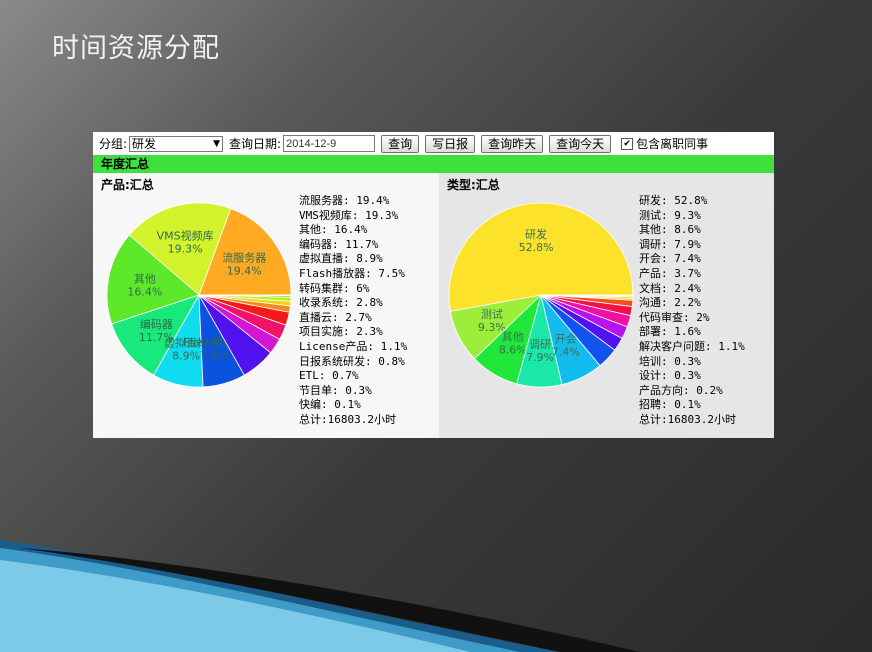 This screenshot has width=872, height=652. Describe the element at coordinates (536, 234) in the screenshot. I see `slice-label-name: 研发` at that location.